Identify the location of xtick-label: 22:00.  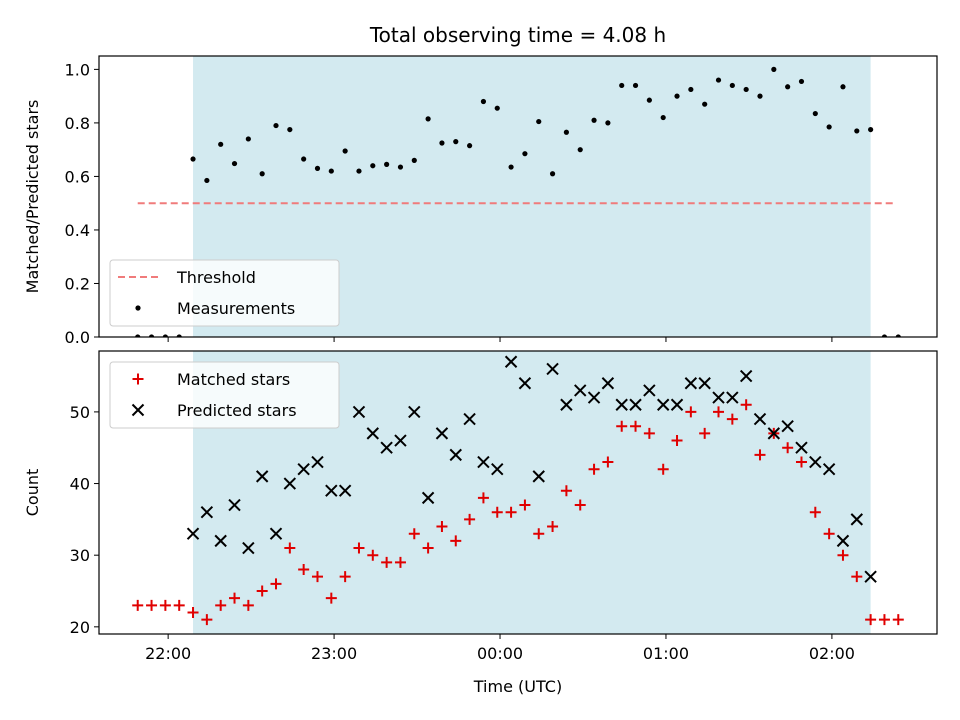
(168, 653).